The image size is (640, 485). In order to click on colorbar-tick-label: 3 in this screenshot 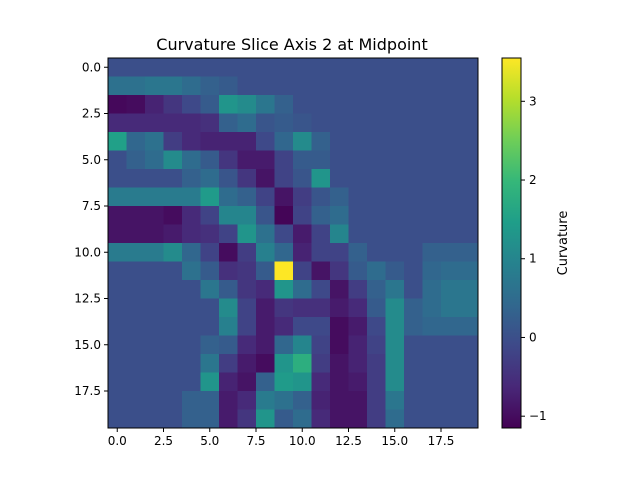, I will do `click(533, 101)`.